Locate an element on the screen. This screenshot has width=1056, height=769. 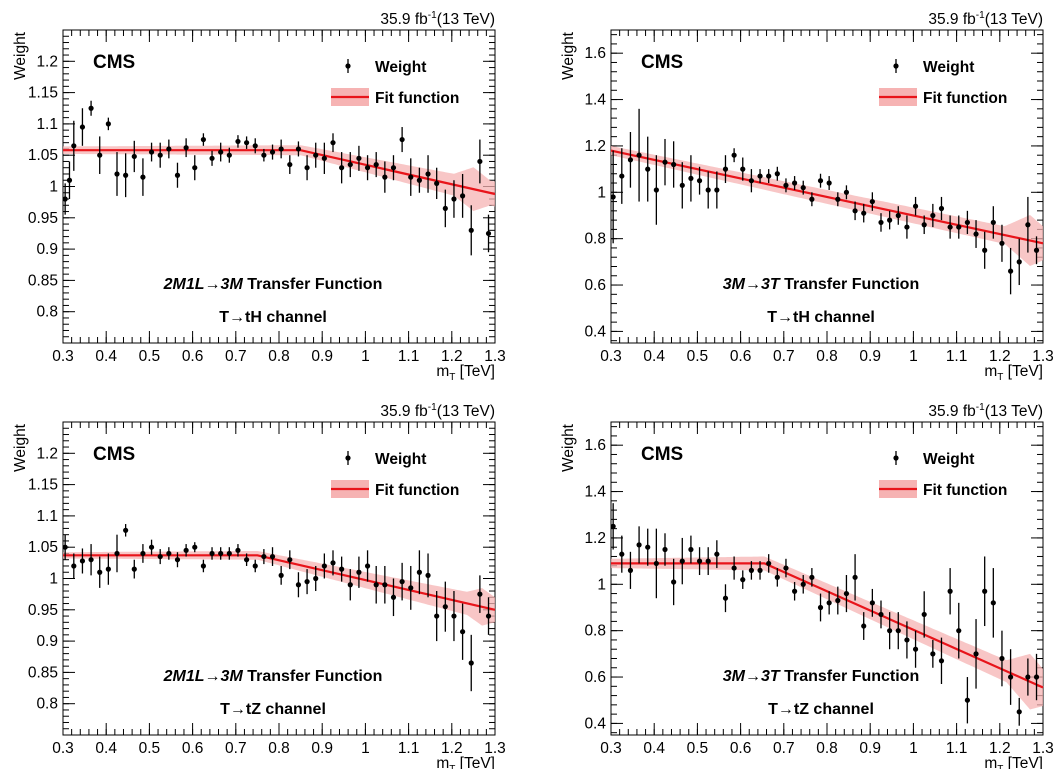
x-tick-label: 1.1 is located at coordinates (957, 356).